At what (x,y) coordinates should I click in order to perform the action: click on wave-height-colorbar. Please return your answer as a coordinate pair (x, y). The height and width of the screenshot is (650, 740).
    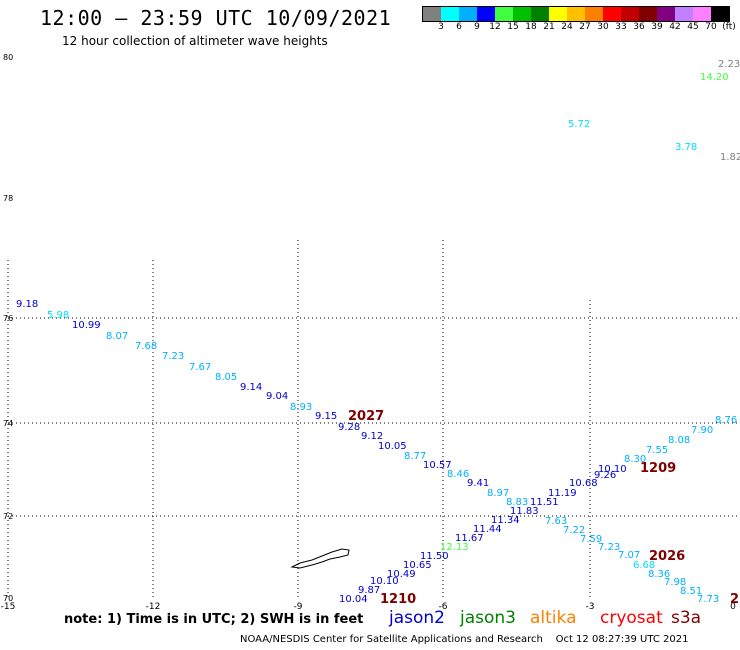
    Looking at the image, I should click on (576, 14).